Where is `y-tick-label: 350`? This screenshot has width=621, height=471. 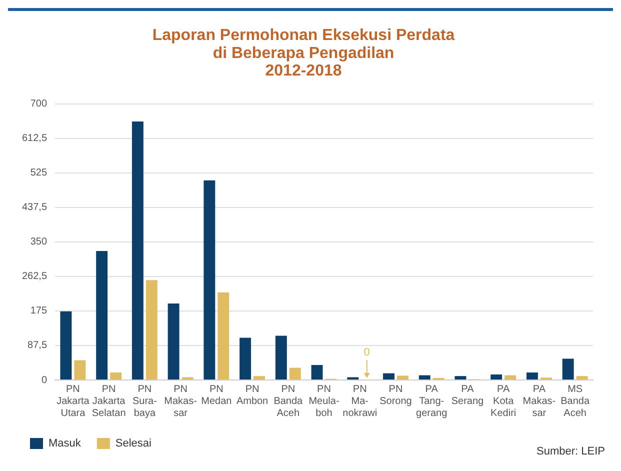 y-tick-label: 350 is located at coordinates (39, 242).